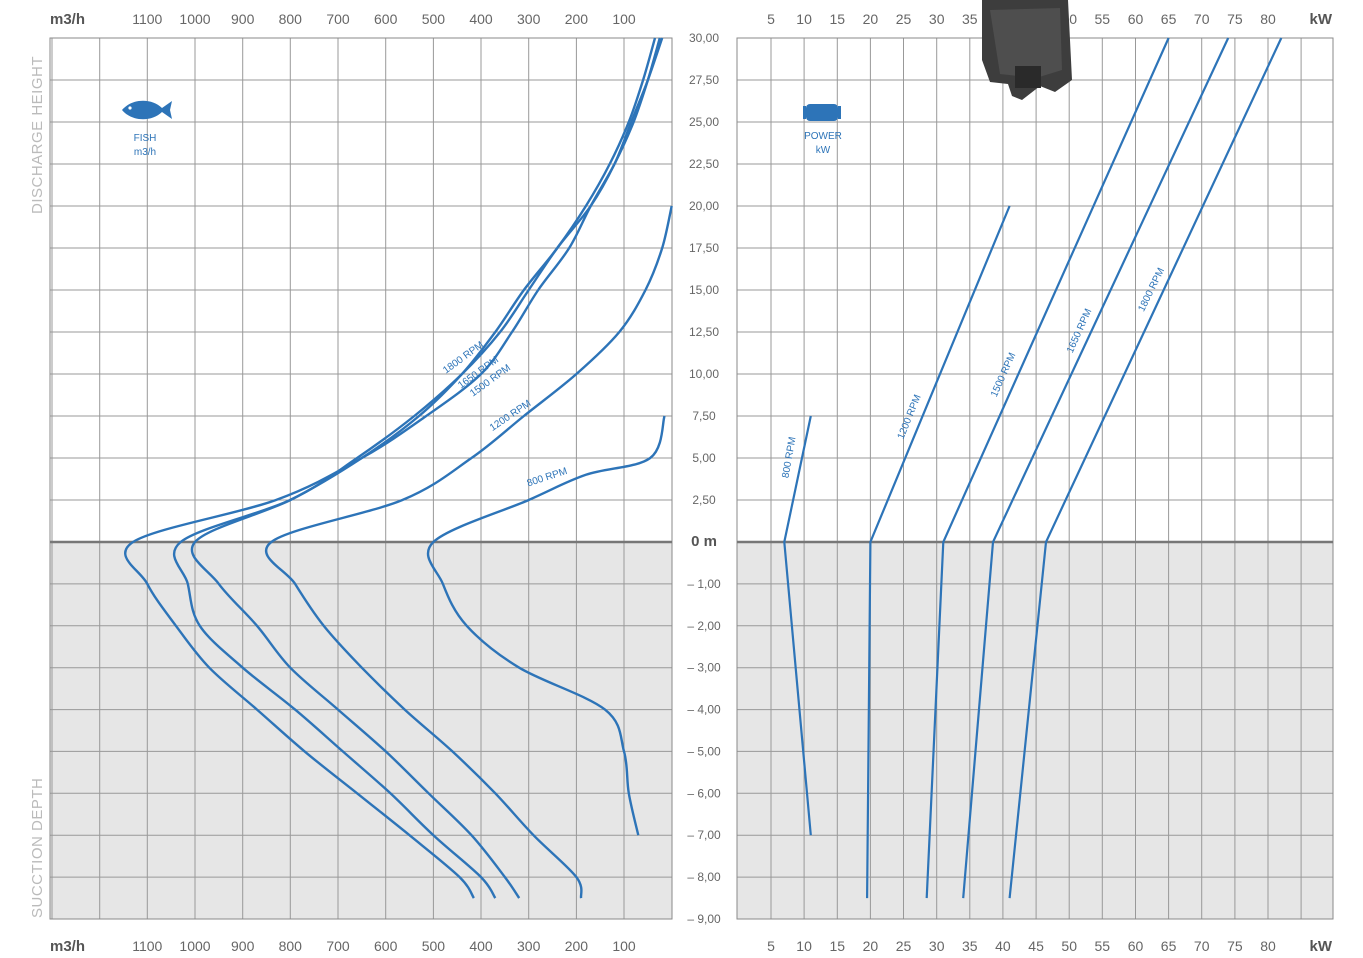 The image size is (1363, 958). I want to click on y-tick: – 6,00, so click(704, 793).